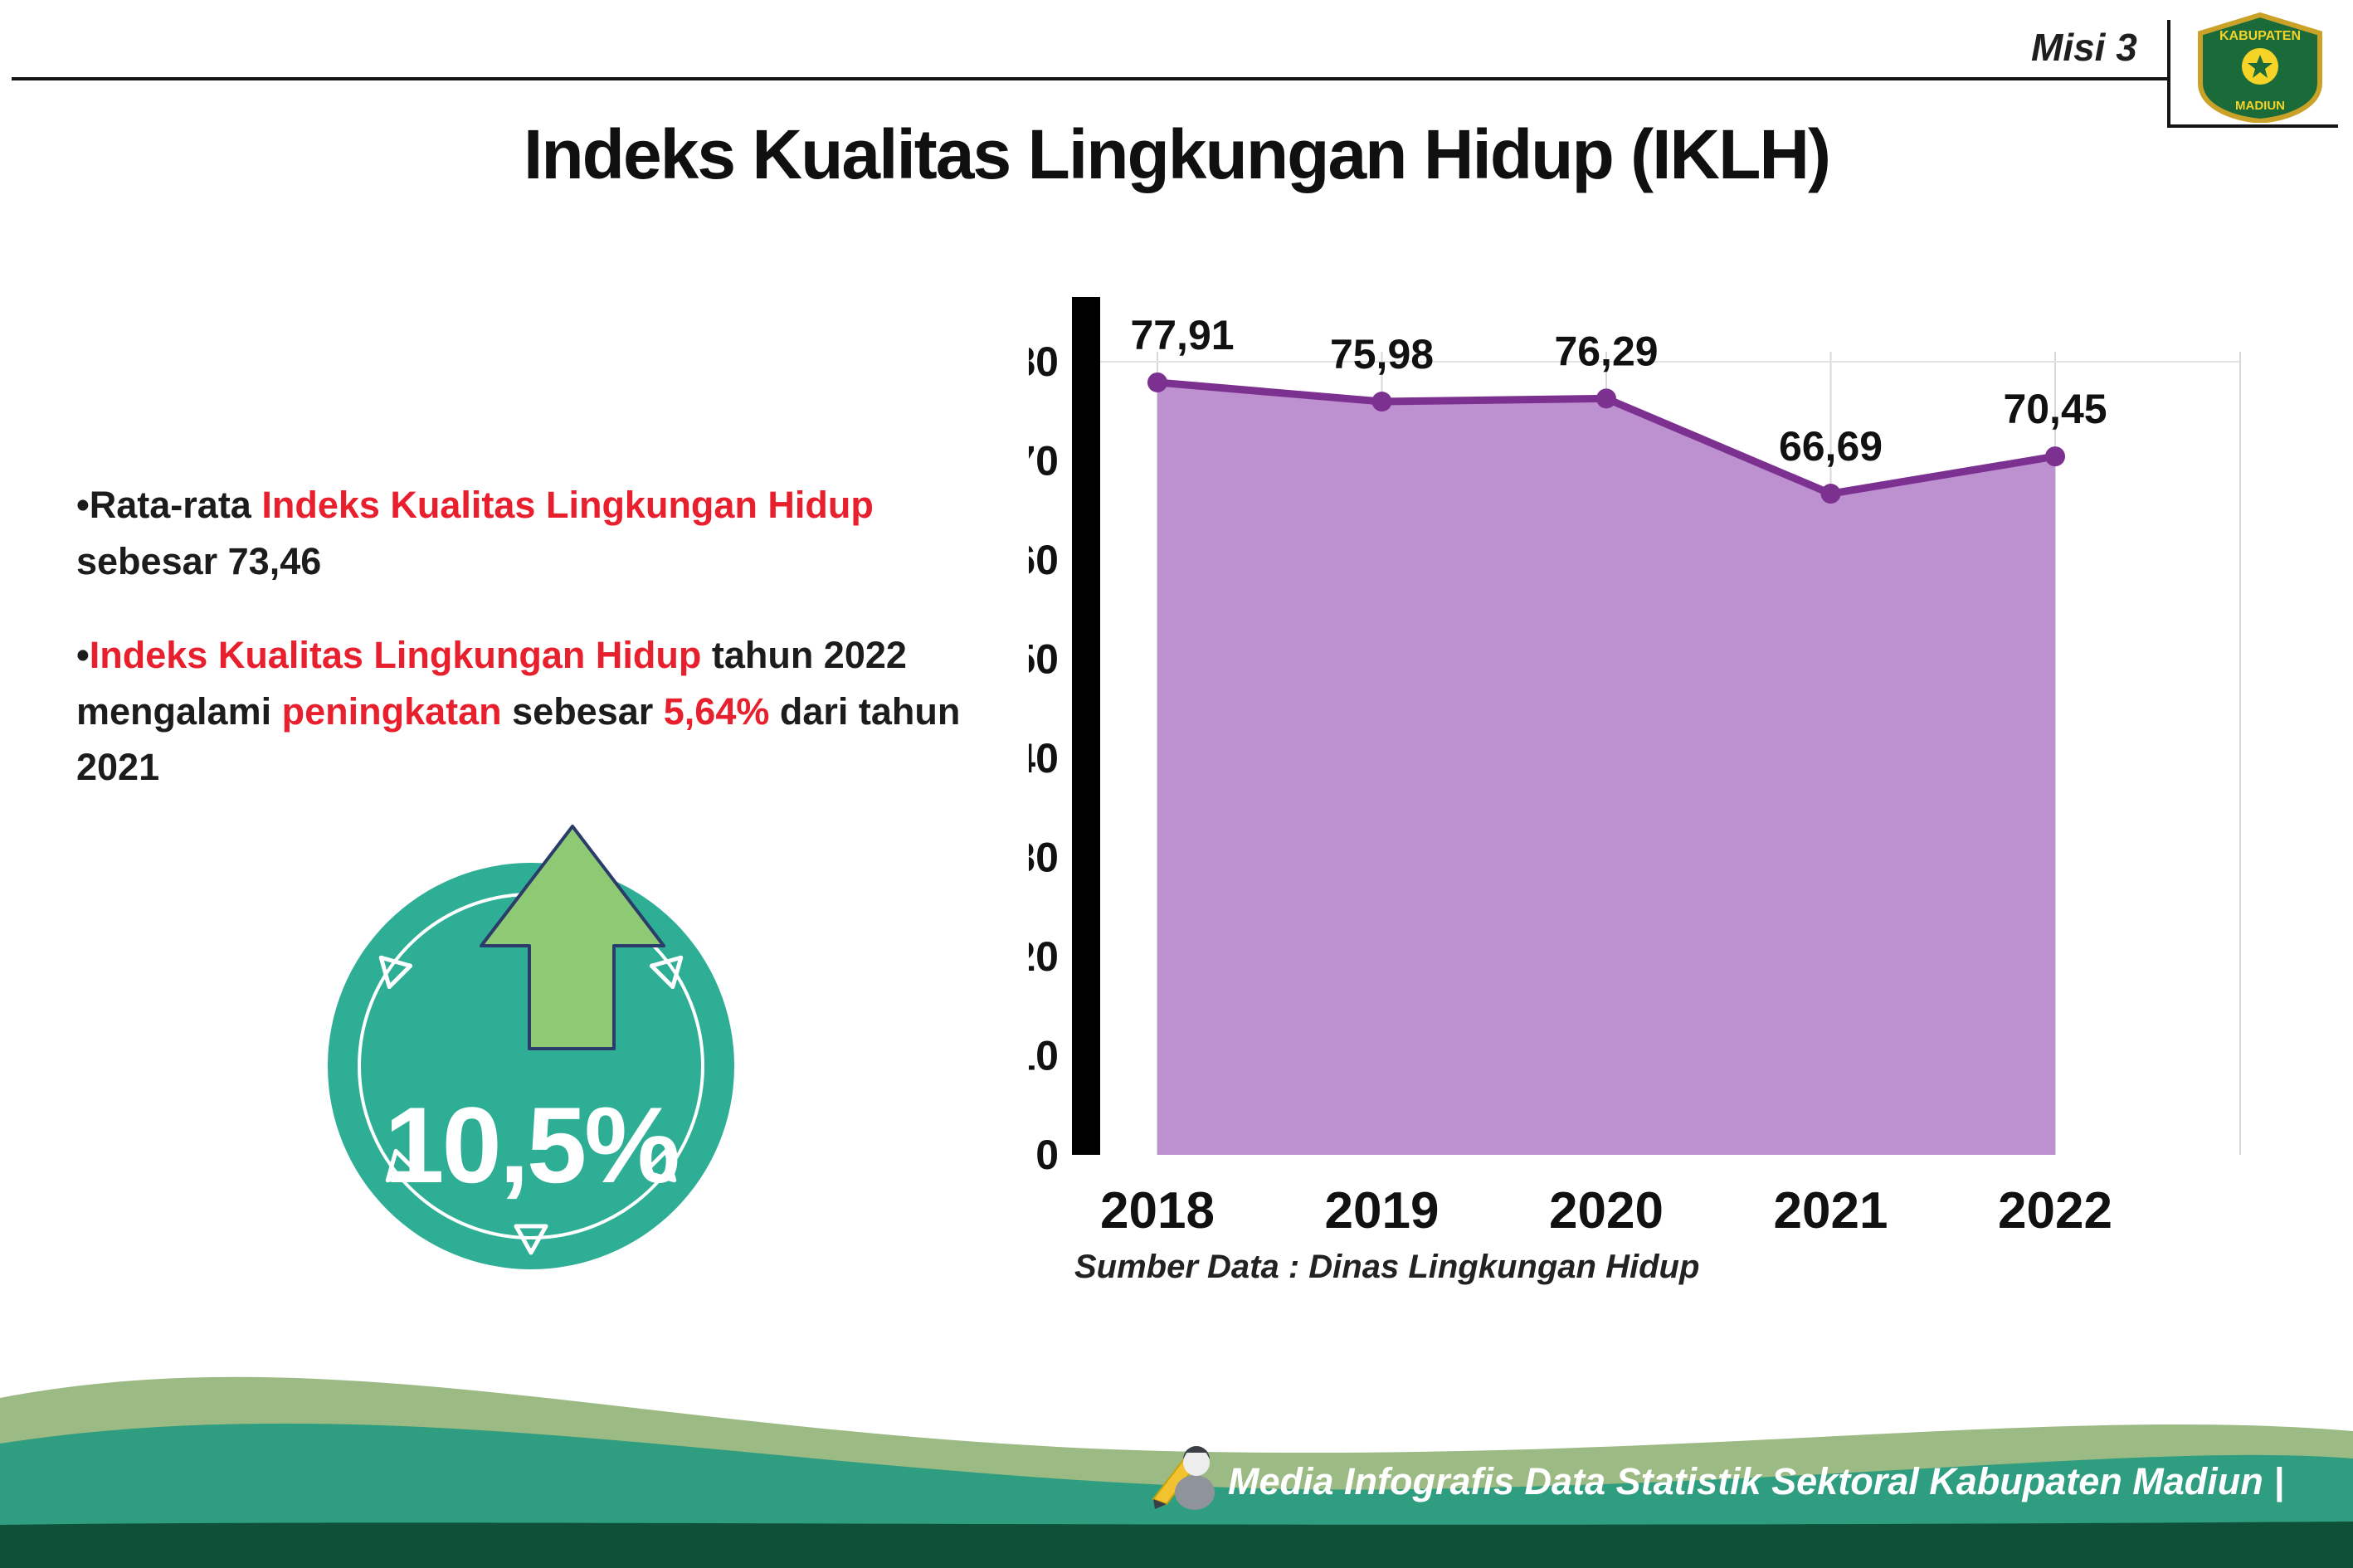 The image size is (2353, 1568). What do you see at coordinates (2260, 36) in the screenshot?
I see `logo-top-text: KABUPATEN` at bounding box center [2260, 36].